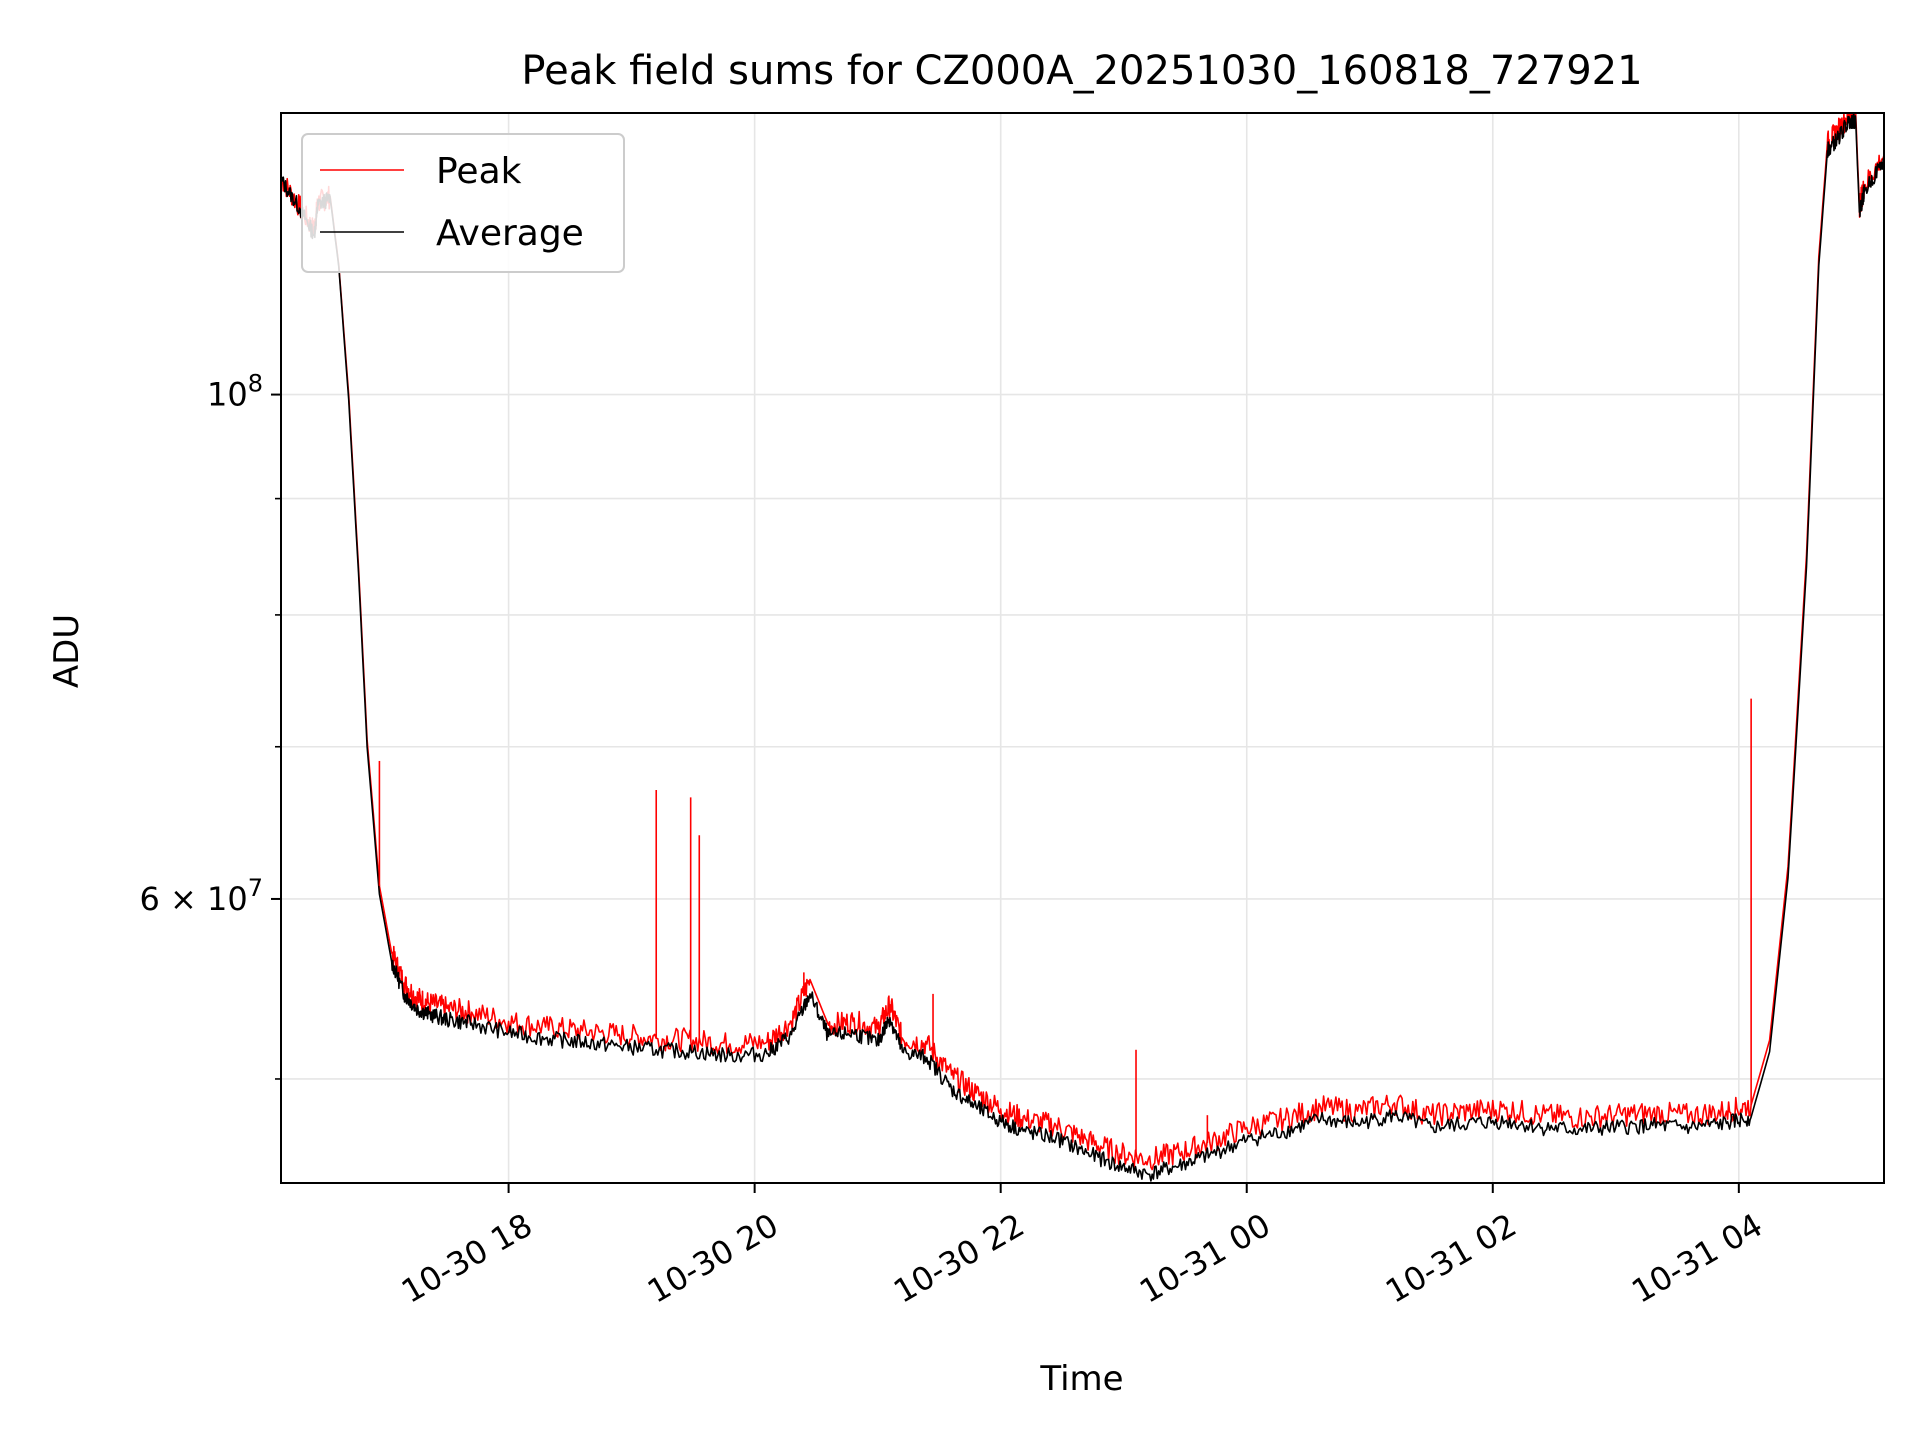  What do you see at coordinates (67, 651) in the screenshot?
I see `y-axis-label: ADU` at bounding box center [67, 651].